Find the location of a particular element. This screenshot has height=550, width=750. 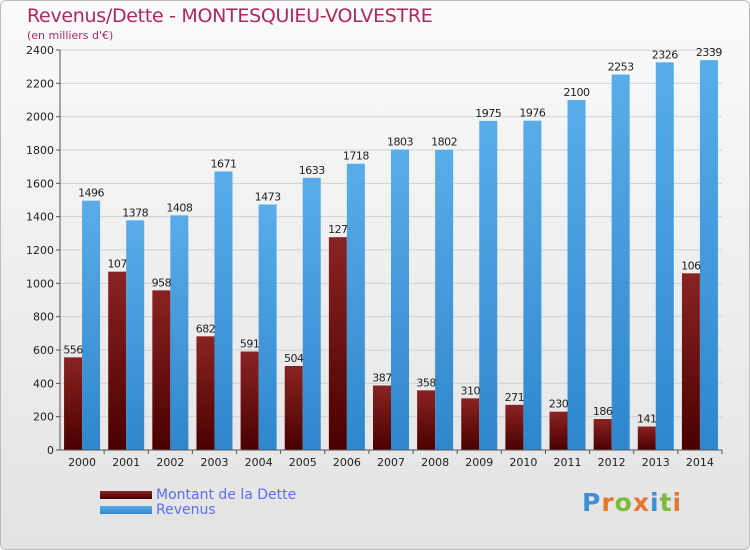

value-label-debt: 107 is located at coordinates (117, 264).